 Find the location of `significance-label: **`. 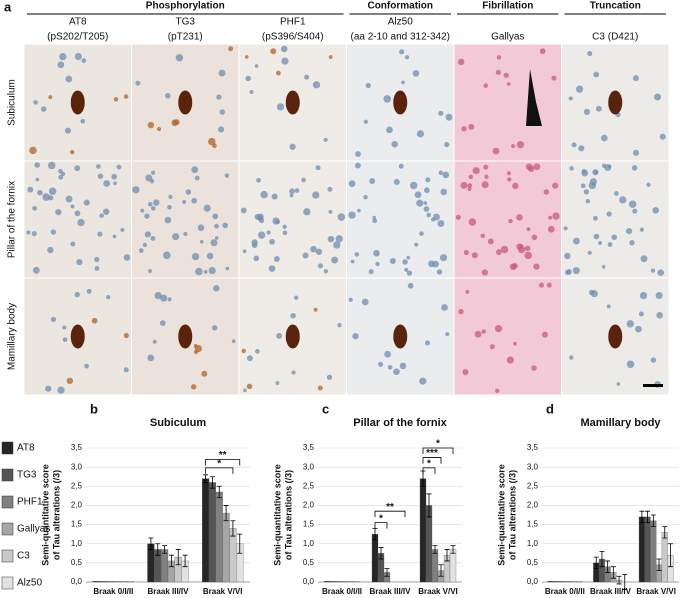

significance-label: ** is located at coordinates (390, 507).